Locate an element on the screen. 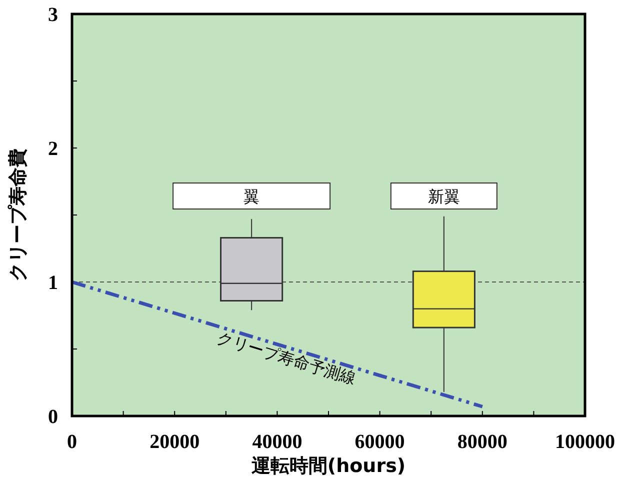  y-tick-label: 1 is located at coordinates (53, 283).